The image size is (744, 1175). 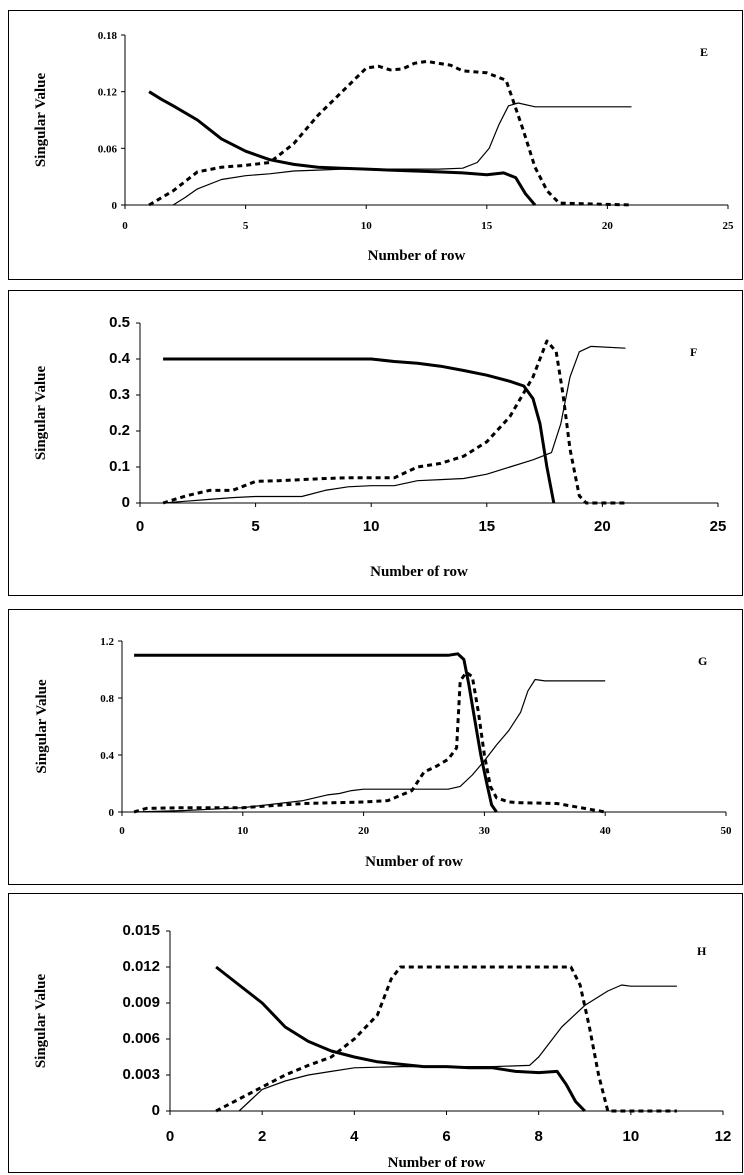 What do you see at coordinates (602, 526) in the screenshot?
I see `x-tick-label-f: 20` at bounding box center [602, 526].